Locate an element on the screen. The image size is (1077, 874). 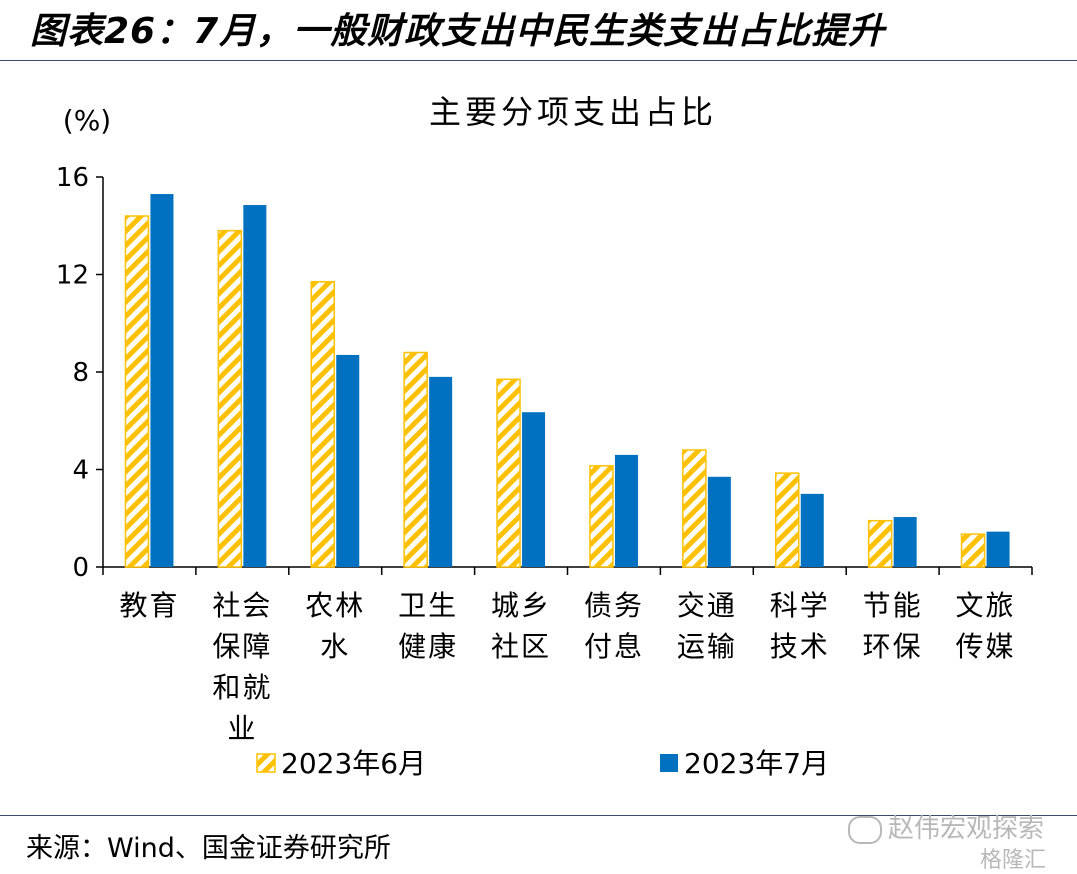
x-category-label: 健康 is located at coordinates (428, 646).